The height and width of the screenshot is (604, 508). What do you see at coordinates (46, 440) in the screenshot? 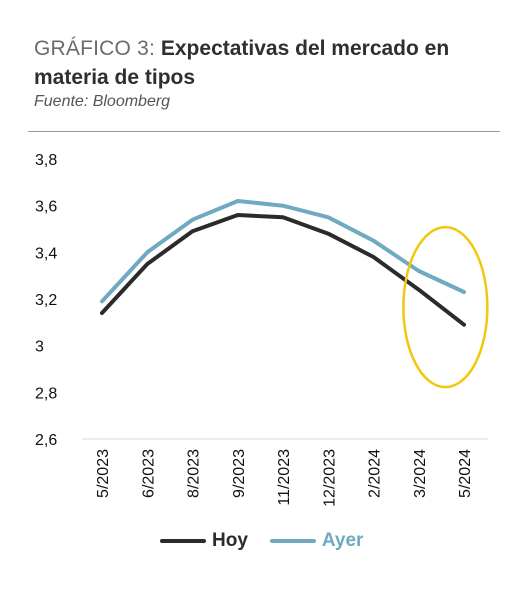
I see `y-tick-label: 2,6` at bounding box center [46, 440].